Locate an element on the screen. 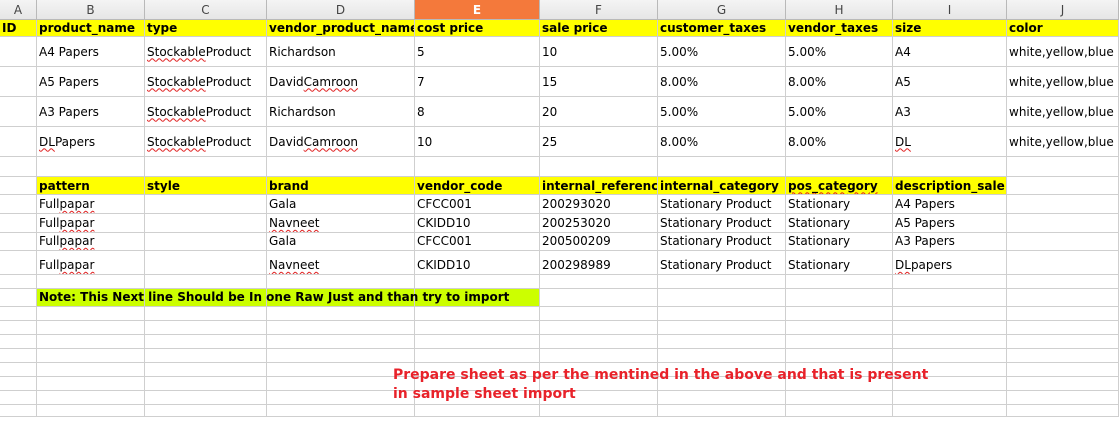  header-cell-type: type is located at coordinates (206, 28).